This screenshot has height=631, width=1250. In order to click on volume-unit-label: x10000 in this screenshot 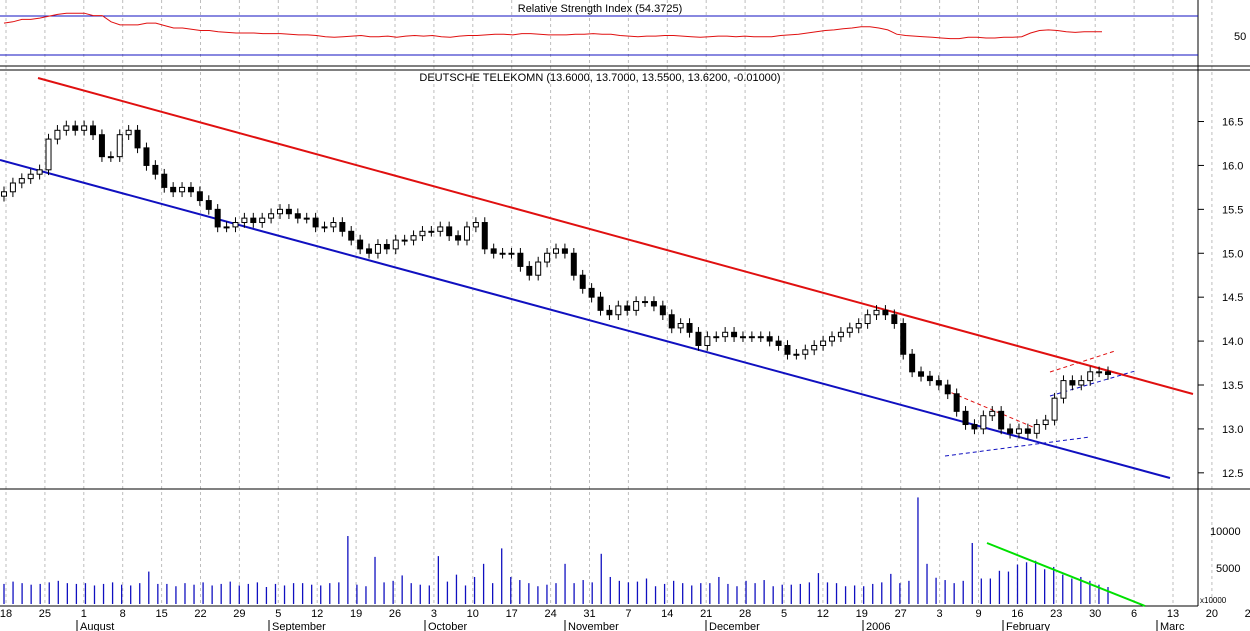, I will do `click(1213, 600)`.